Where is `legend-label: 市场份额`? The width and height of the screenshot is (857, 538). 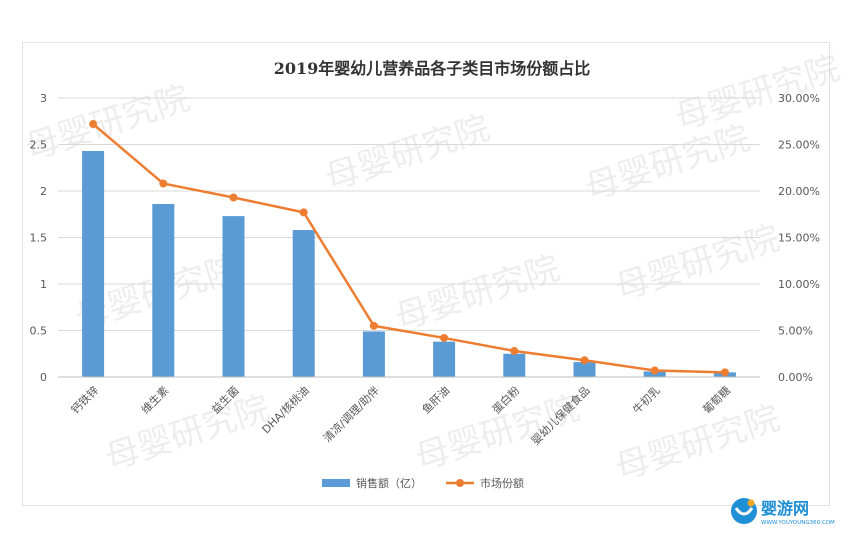 legend-label: 市场份额 is located at coordinates (502, 483).